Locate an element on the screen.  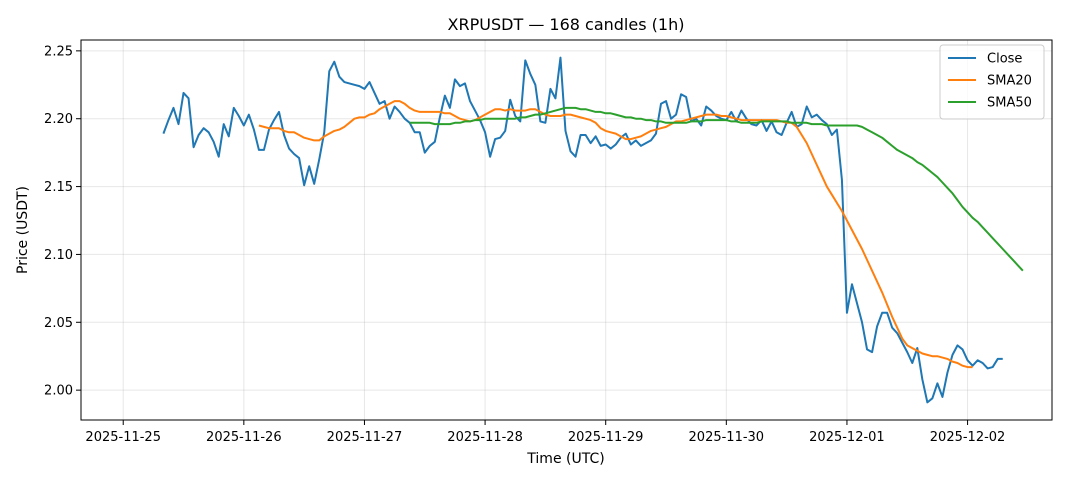
legend-box is located at coordinates (992, 82).